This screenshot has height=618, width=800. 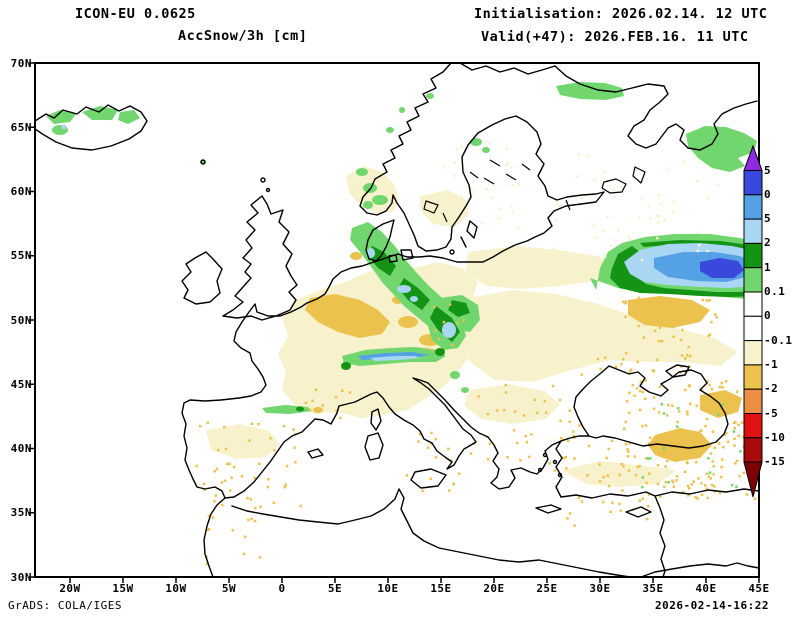 What do you see at coordinates (712, 605) in the screenshot?
I see `creation-timestamp: 2026-02-14-16:22` at bounding box center [712, 605].